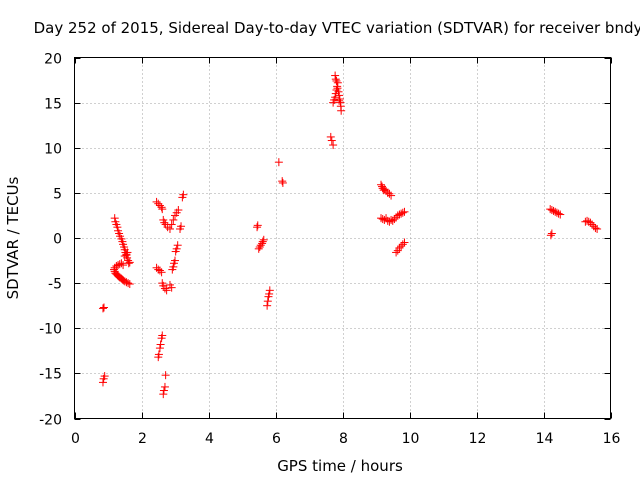 This screenshot has width=640, height=480. What do you see at coordinates (53, 150) in the screenshot?
I see `y-tick-label: 10` at bounding box center [53, 150].